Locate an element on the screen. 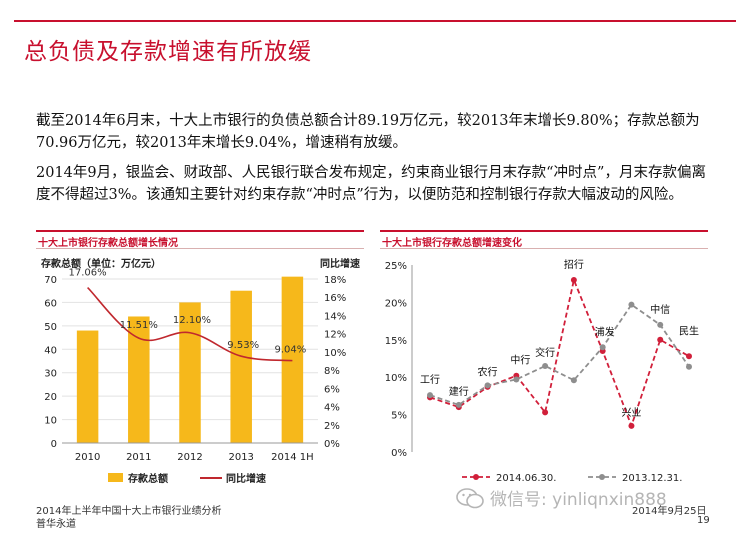  chart1-x-tick-label: 2014 1H is located at coordinates (292, 457).